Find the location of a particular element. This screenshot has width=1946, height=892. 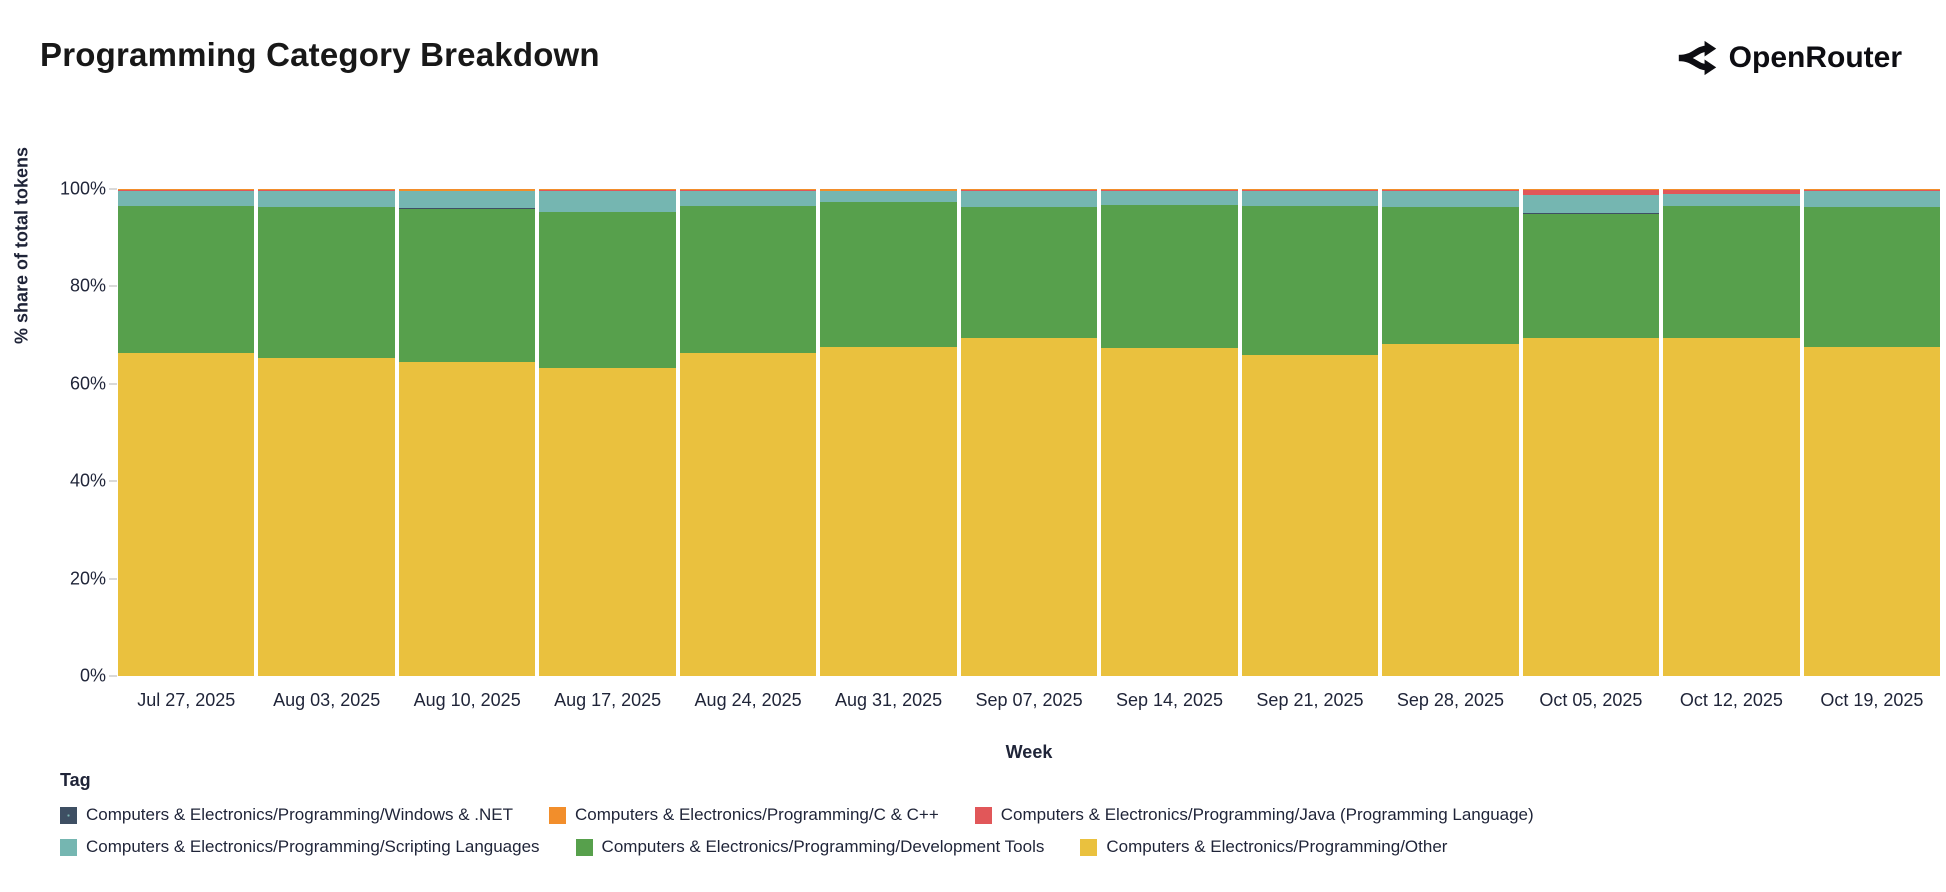

x-tick-label: Sep 07, 2025 is located at coordinates (1029, 700).